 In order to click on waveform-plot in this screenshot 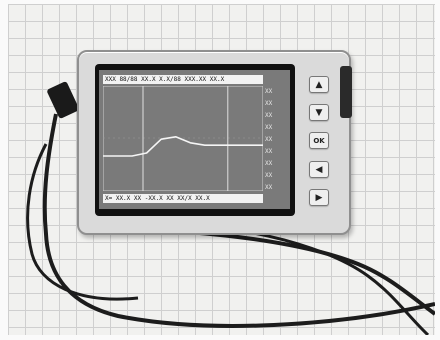, I will do `click(183, 138)`.